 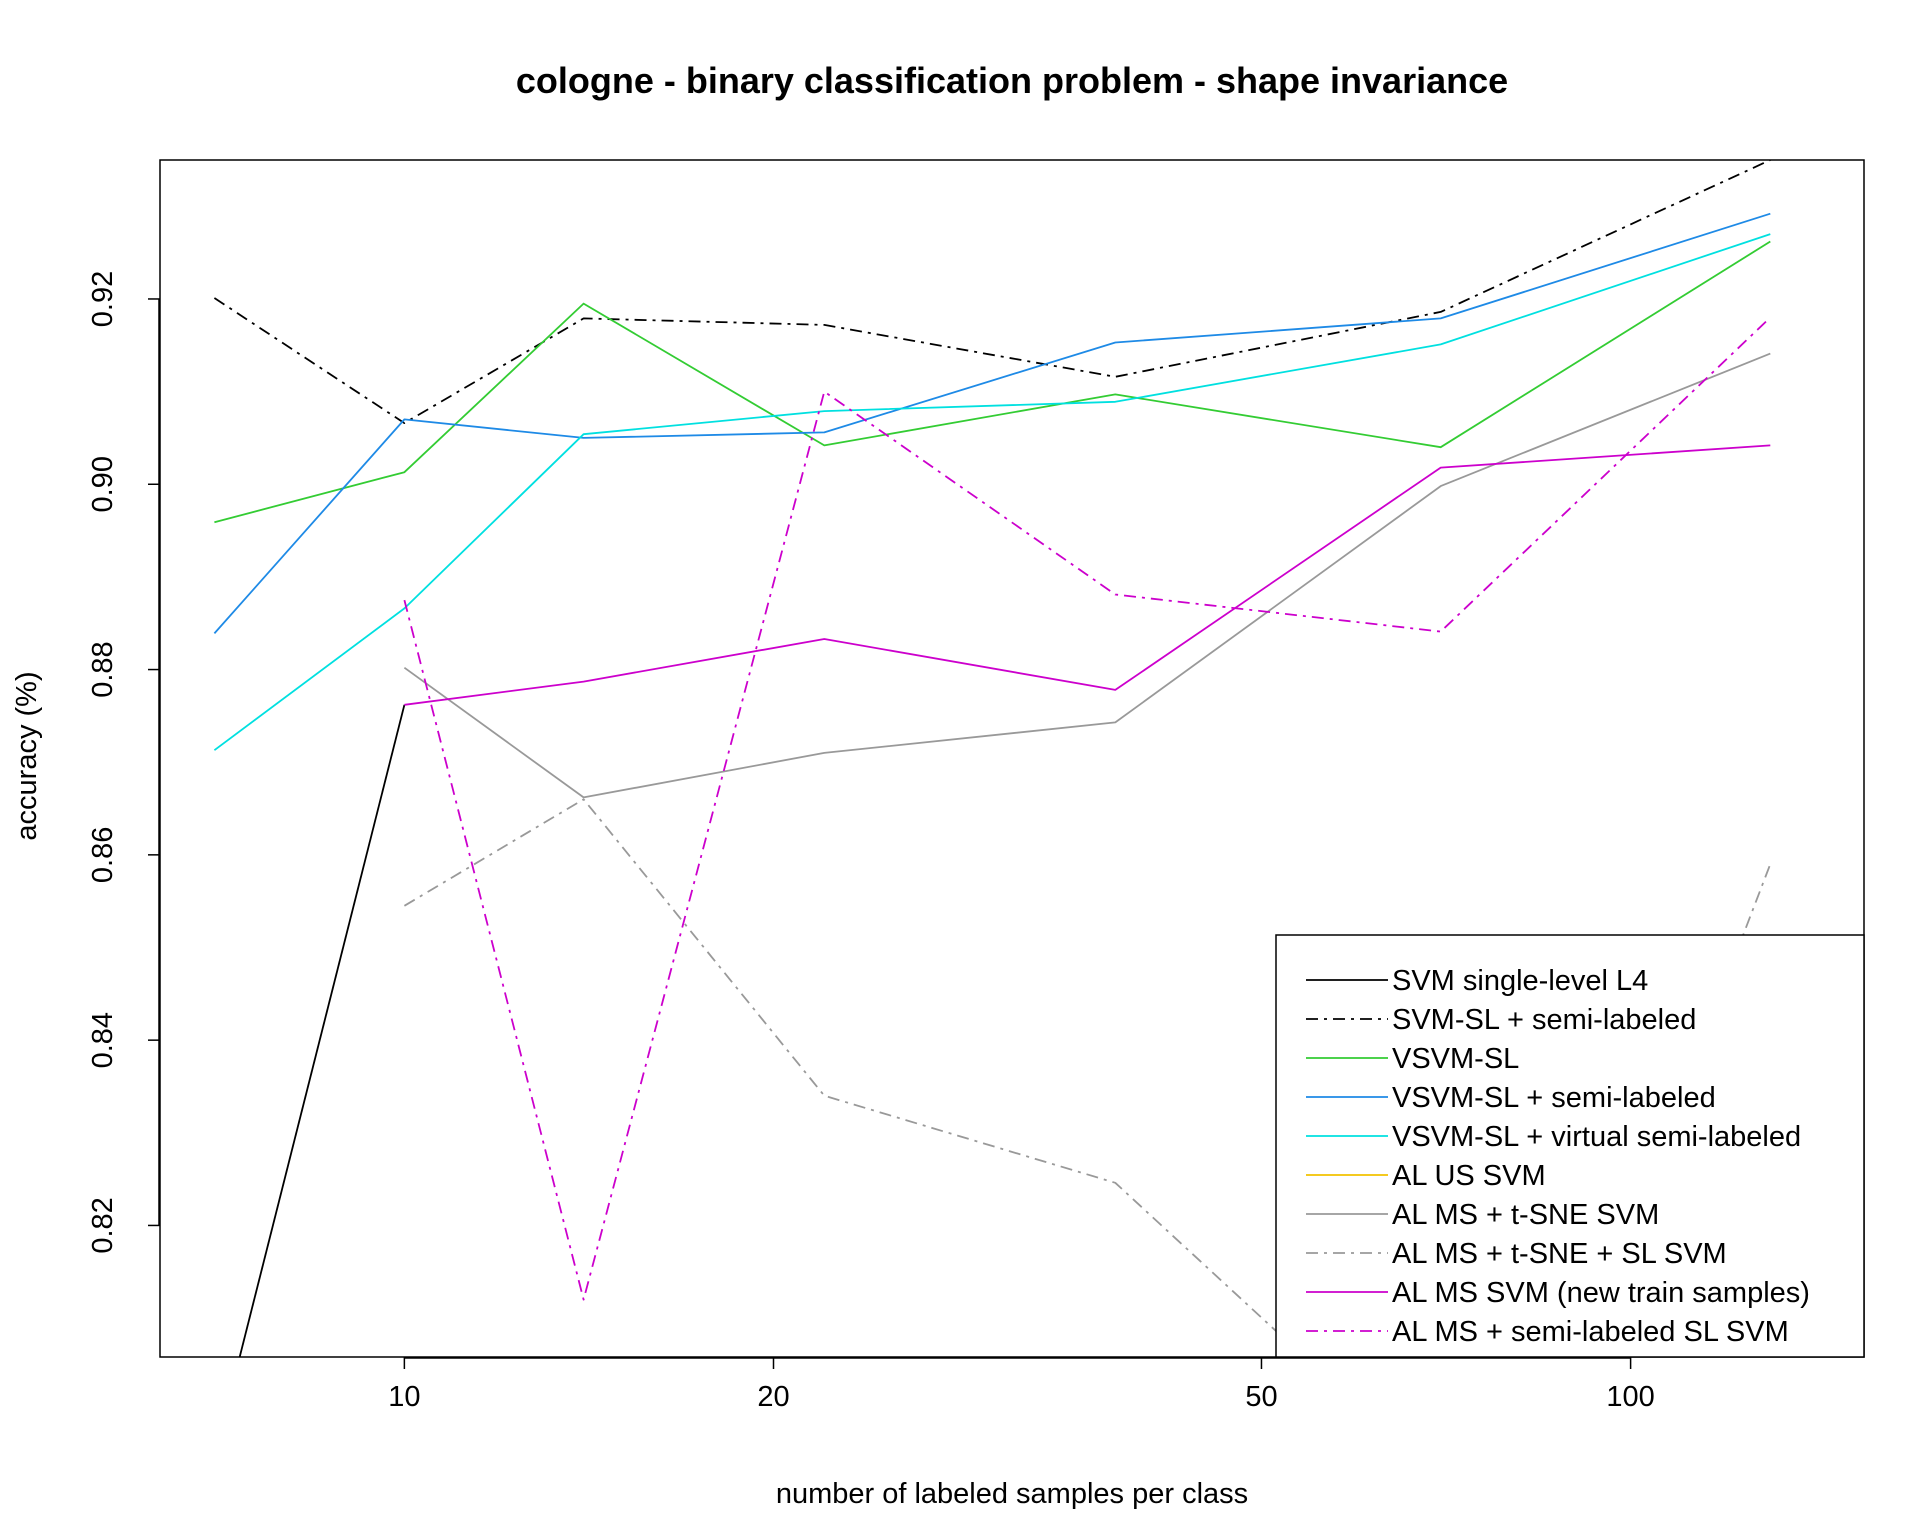 What do you see at coordinates (1601, 1293) in the screenshot?
I see `legend-label-8: AL MS SVM (new train samples)` at bounding box center [1601, 1293].